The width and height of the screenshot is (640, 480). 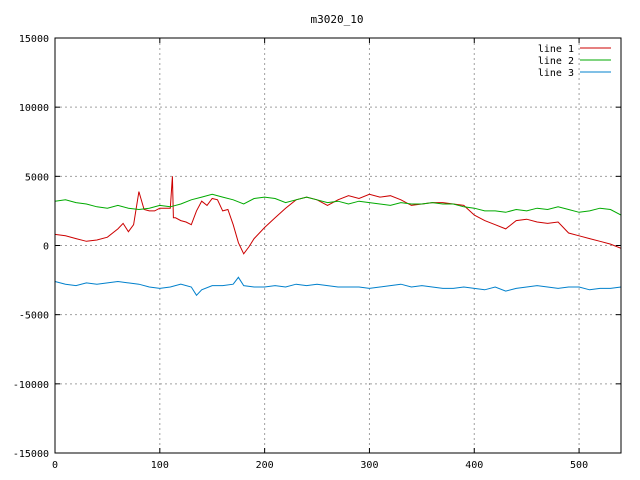 What do you see at coordinates (160, 465) in the screenshot?
I see `x-tick-label: 100` at bounding box center [160, 465].